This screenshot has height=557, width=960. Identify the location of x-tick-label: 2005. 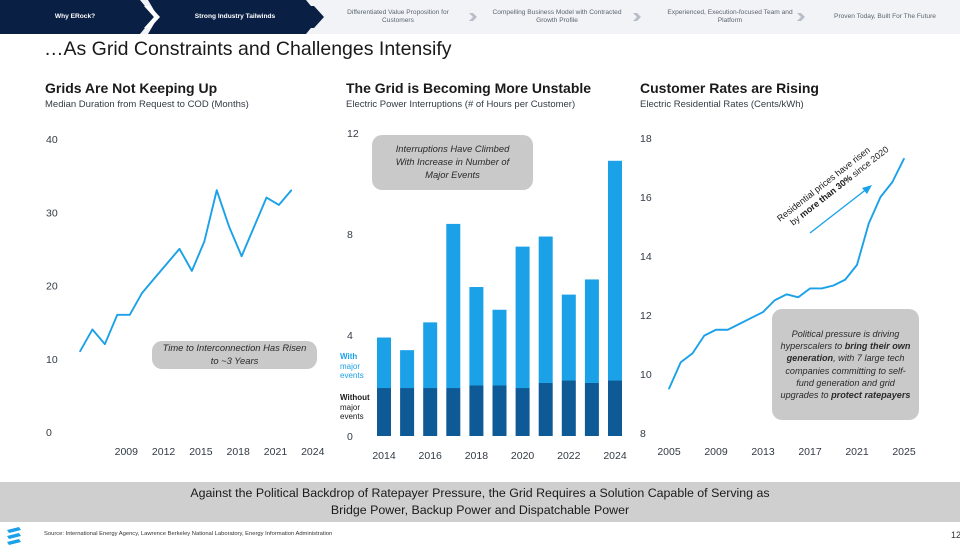
(669, 452).